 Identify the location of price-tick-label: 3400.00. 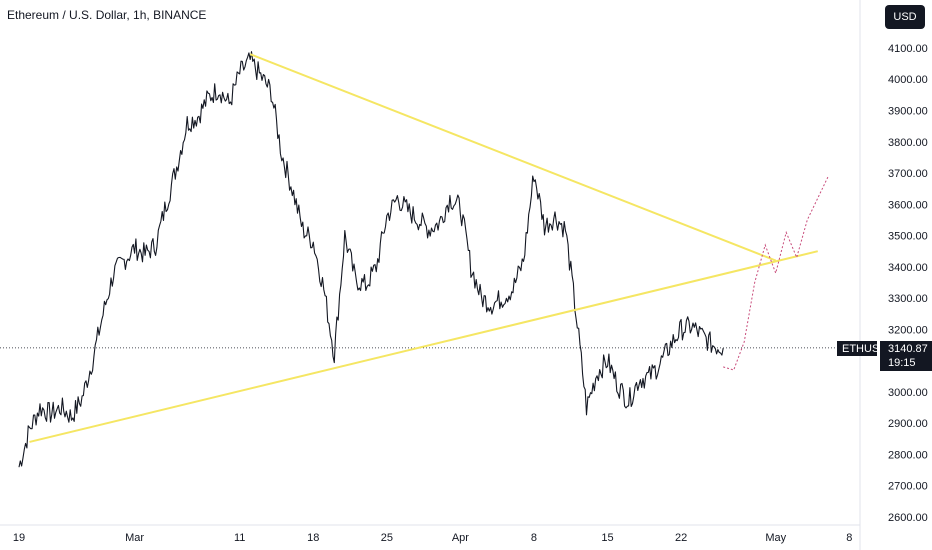
(908, 268).